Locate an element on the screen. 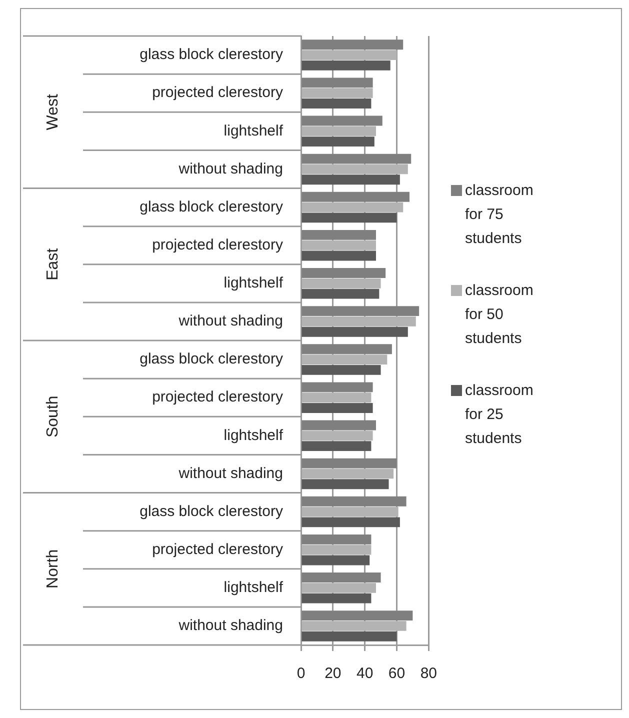 The height and width of the screenshot is (718, 629). x-tick-label: 20 is located at coordinates (333, 673).